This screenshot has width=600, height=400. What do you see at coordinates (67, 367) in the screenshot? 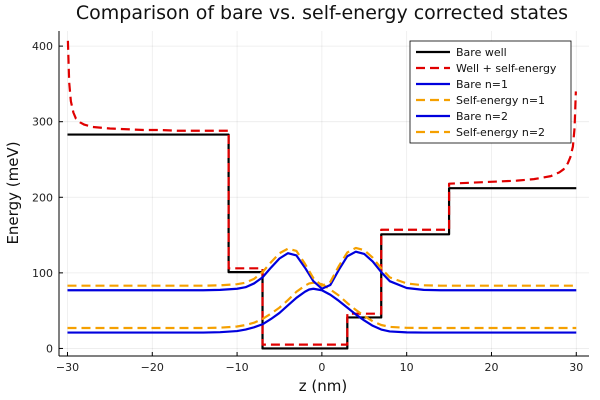
I see `x-tick-label-0: −30` at bounding box center [67, 367].